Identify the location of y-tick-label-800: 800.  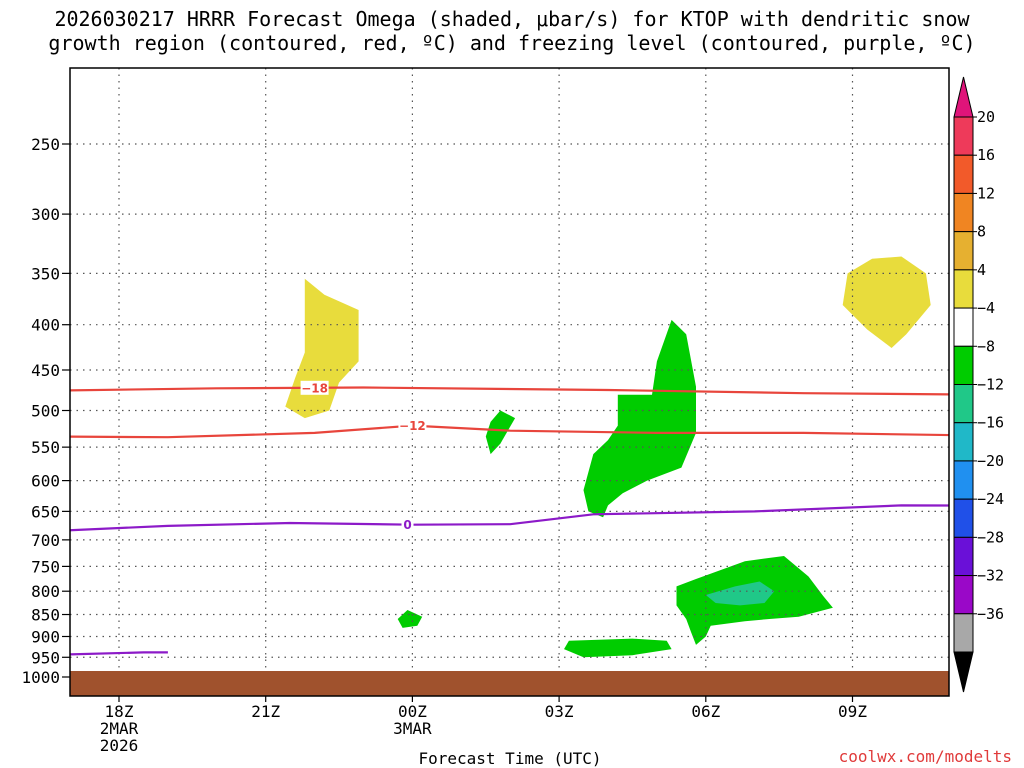
(45, 591).